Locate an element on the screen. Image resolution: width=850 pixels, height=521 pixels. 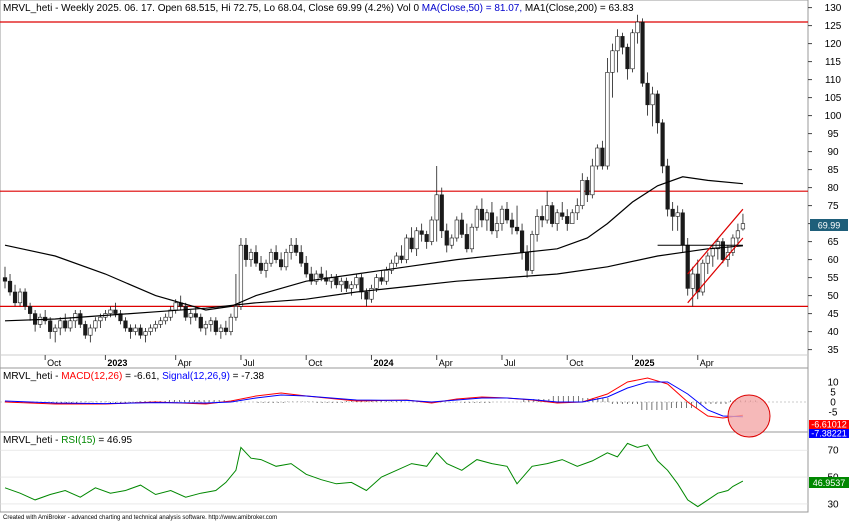
price-y-tick-label: 100 is located at coordinates (833, 116).